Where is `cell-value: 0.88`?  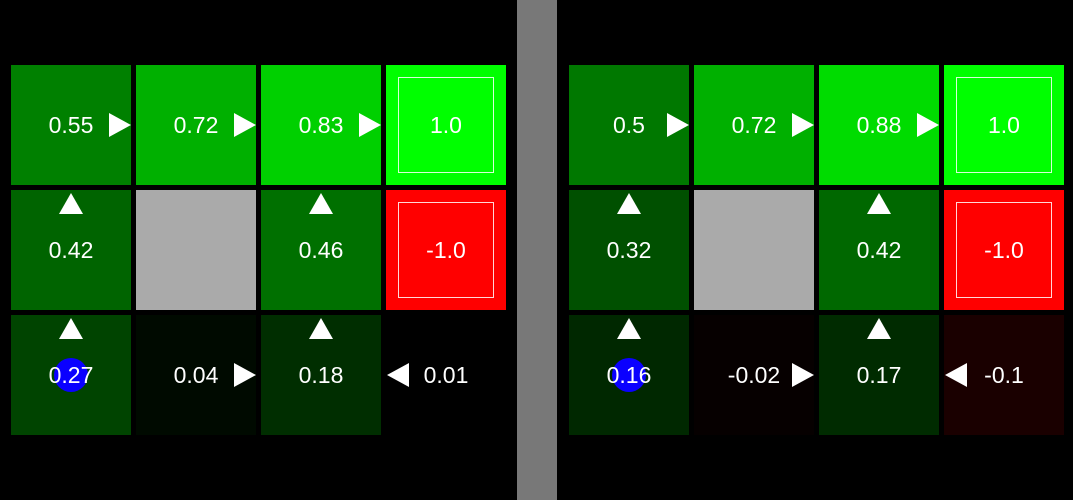 cell-value: 0.88 is located at coordinates (879, 125).